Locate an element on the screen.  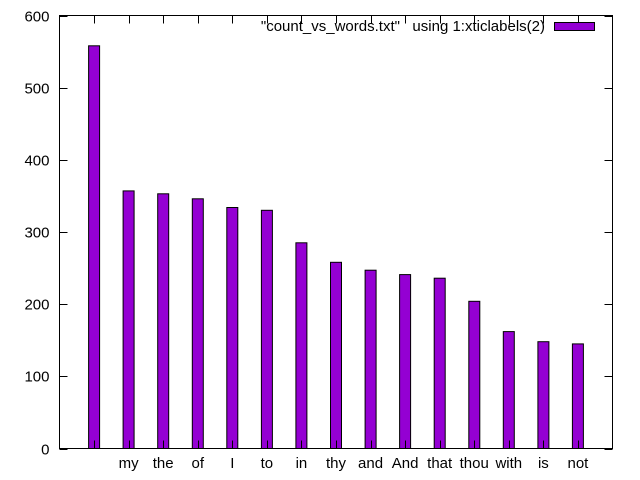
x-tick-label: of is located at coordinates (197, 463).